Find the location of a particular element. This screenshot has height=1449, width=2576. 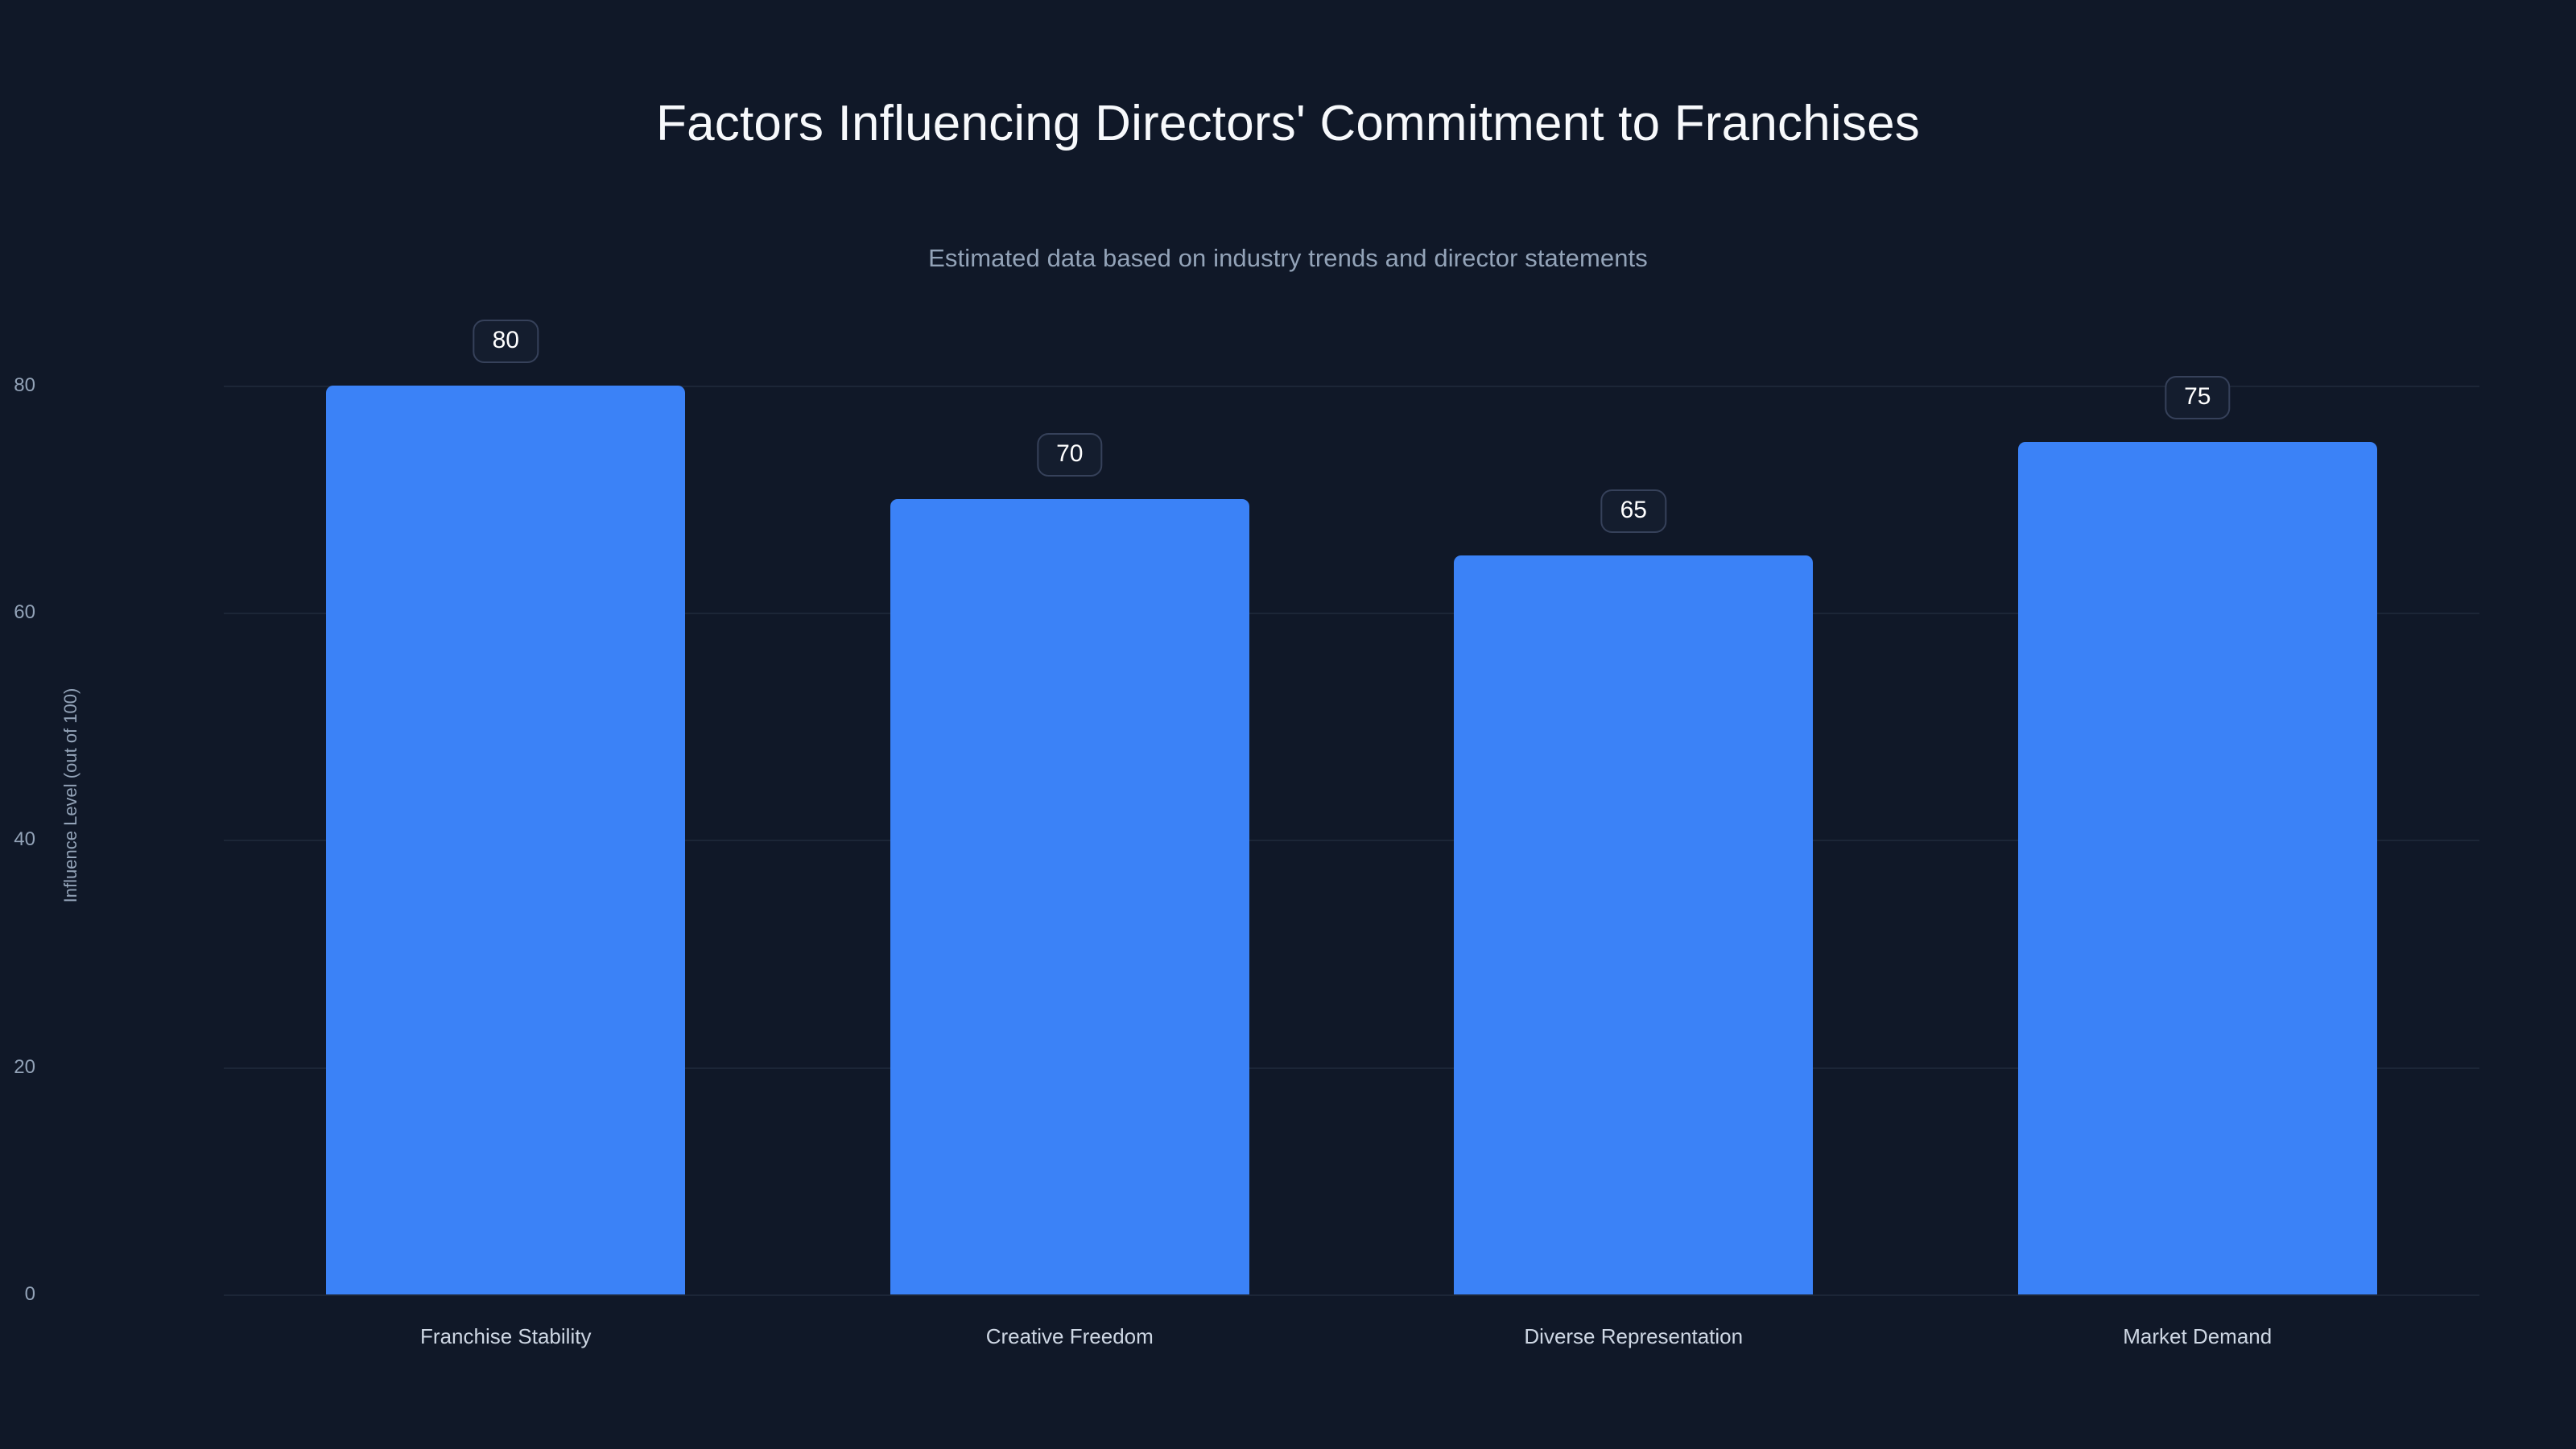

y-tick-label: 60 is located at coordinates (24, 612).